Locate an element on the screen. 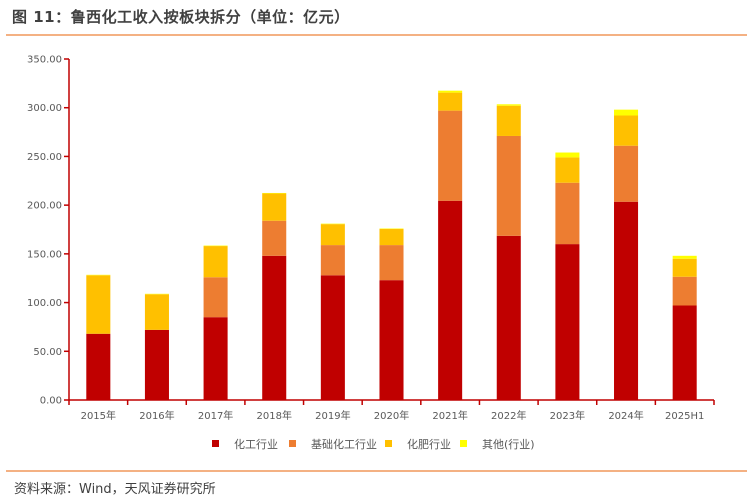 The height and width of the screenshot is (501, 753). y-tick-label: 250.00 is located at coordinates (44, 157).